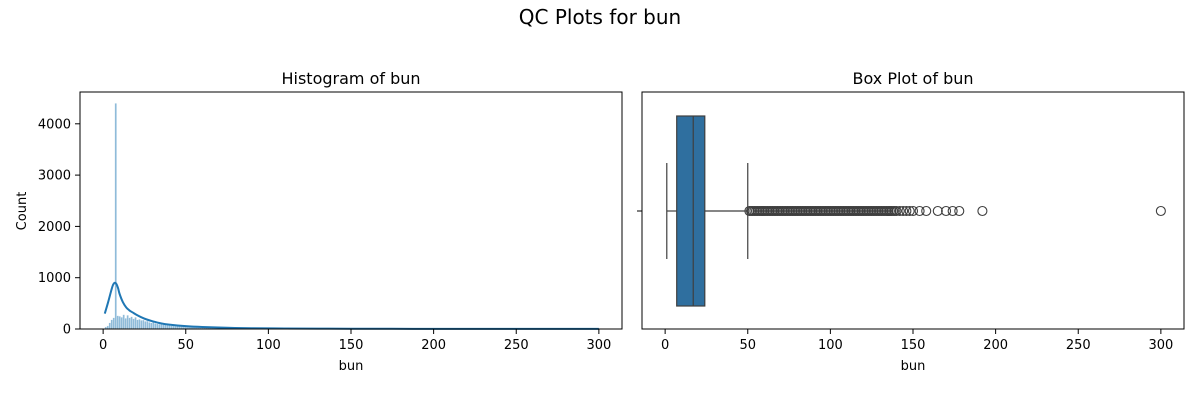 The height and width of the screenshot is (400, 1200). I want to click on histogram-x-ticks: 0 50 100 150 200 250 300, so click(355, 341).